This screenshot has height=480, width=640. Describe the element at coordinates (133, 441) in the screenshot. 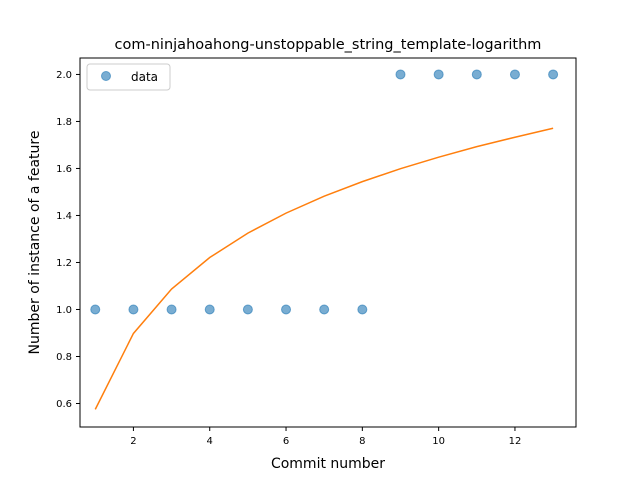

I see `x-tick-label: 2` at that location.